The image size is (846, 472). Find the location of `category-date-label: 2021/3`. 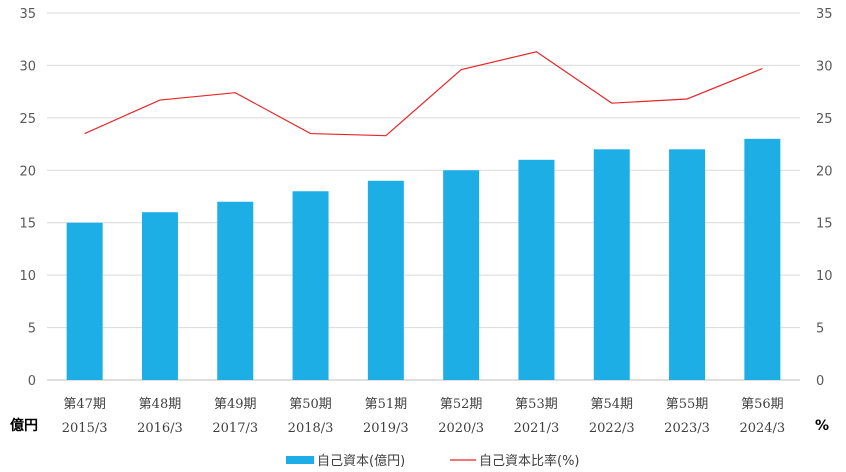

category-date-label: 2021/3 is located at coordinates (537, 428).